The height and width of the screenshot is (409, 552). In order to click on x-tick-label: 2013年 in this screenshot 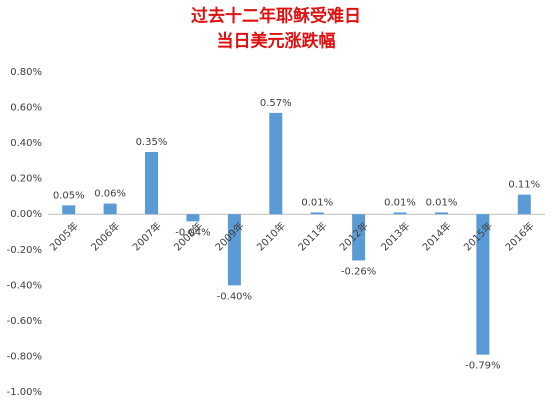, I will do `click(395, 236)`.